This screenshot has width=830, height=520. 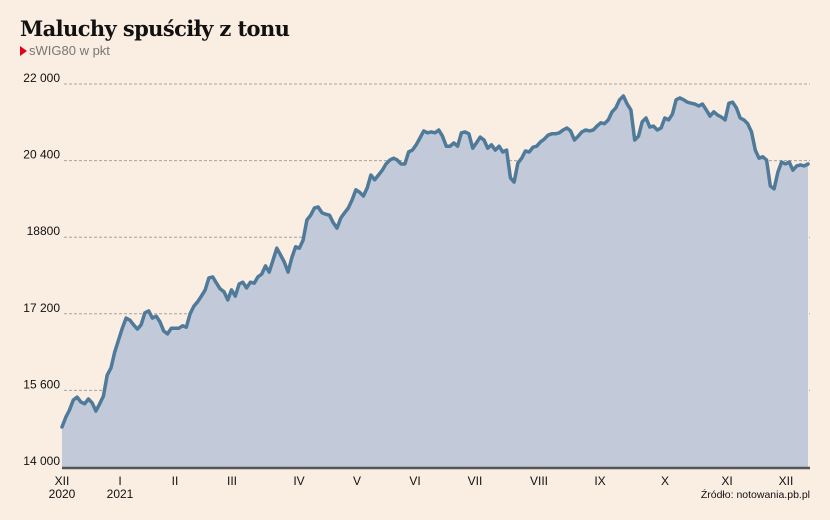 I want to click on subtitle-text: sWIG80 w pkt, so click(x=69, y=50).